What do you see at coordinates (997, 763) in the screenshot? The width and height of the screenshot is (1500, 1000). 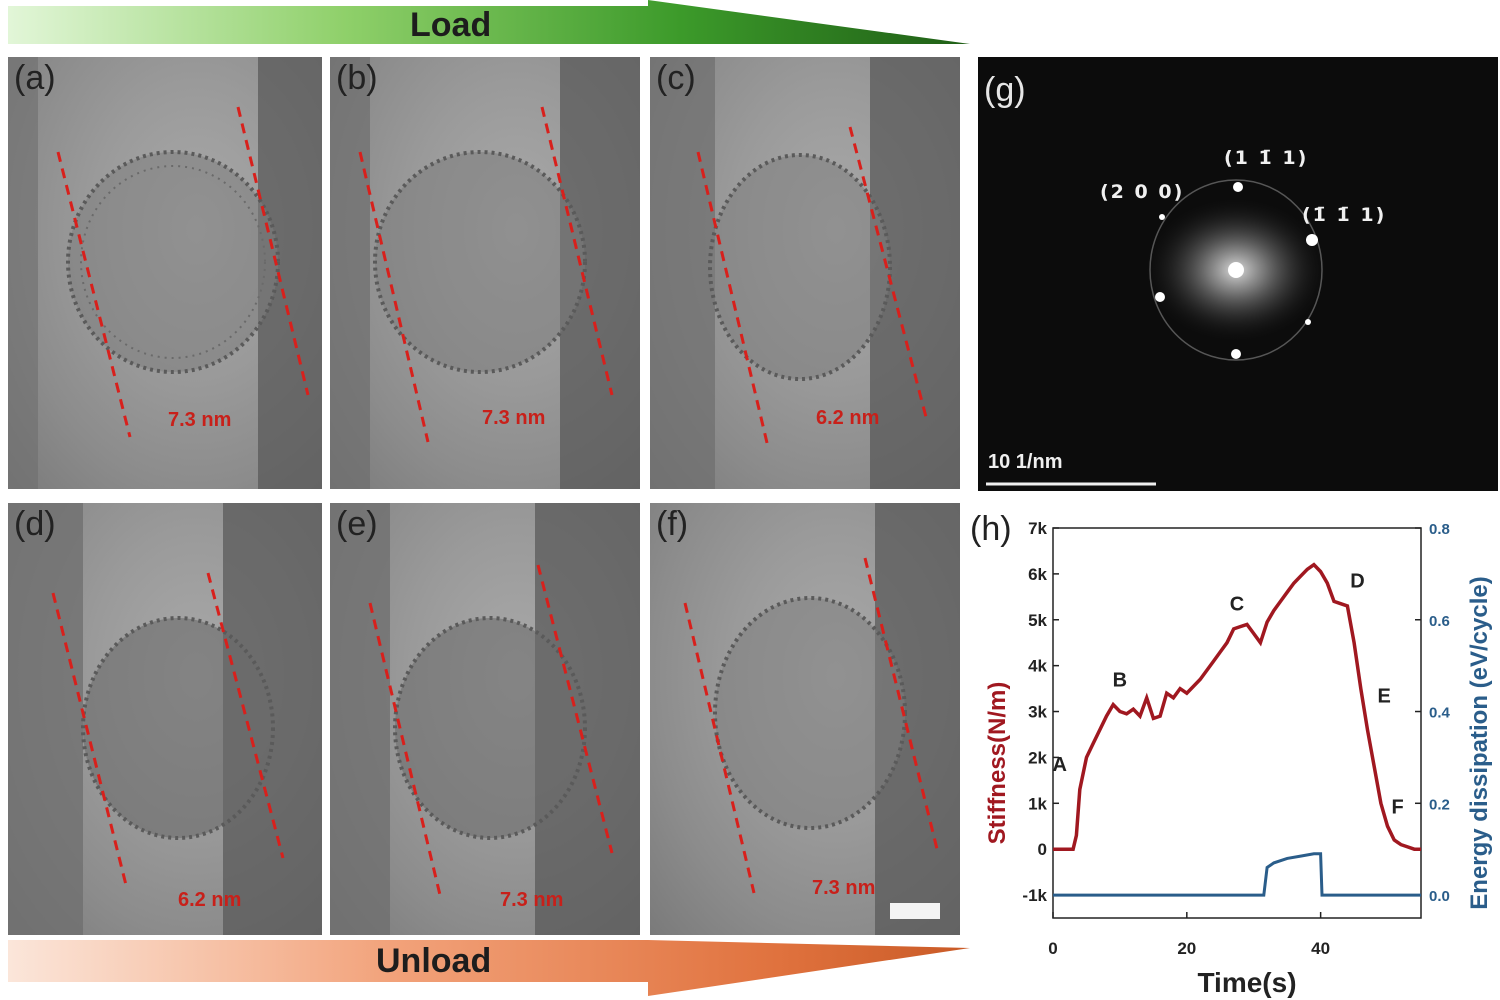 I see `y-axis-label: Stiffness(N/m)` at bounding box center [997, 763].